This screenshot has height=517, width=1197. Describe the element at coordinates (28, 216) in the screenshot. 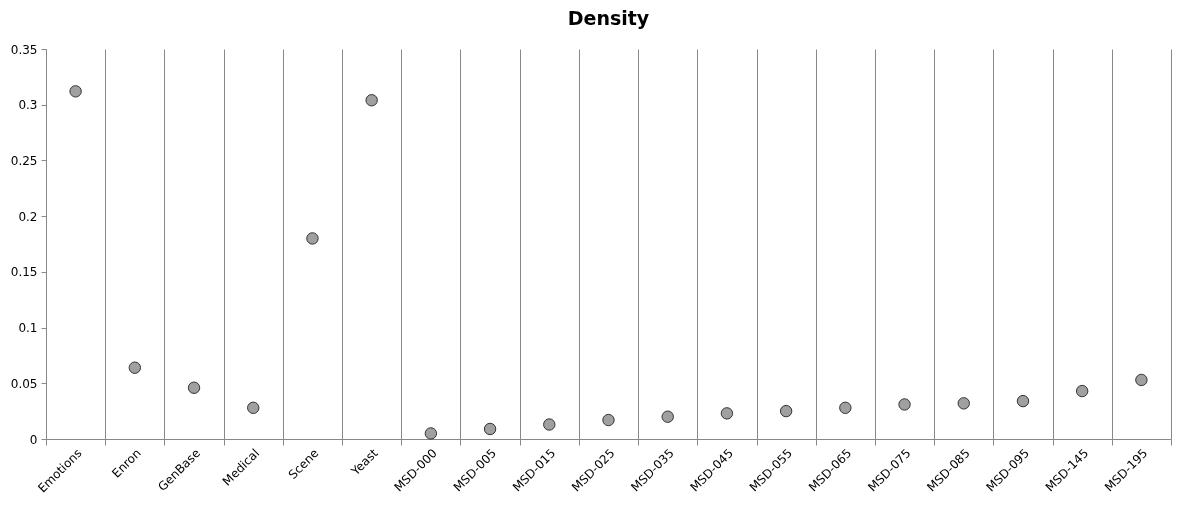

I see `y-tick-label: 0.2` at that location.